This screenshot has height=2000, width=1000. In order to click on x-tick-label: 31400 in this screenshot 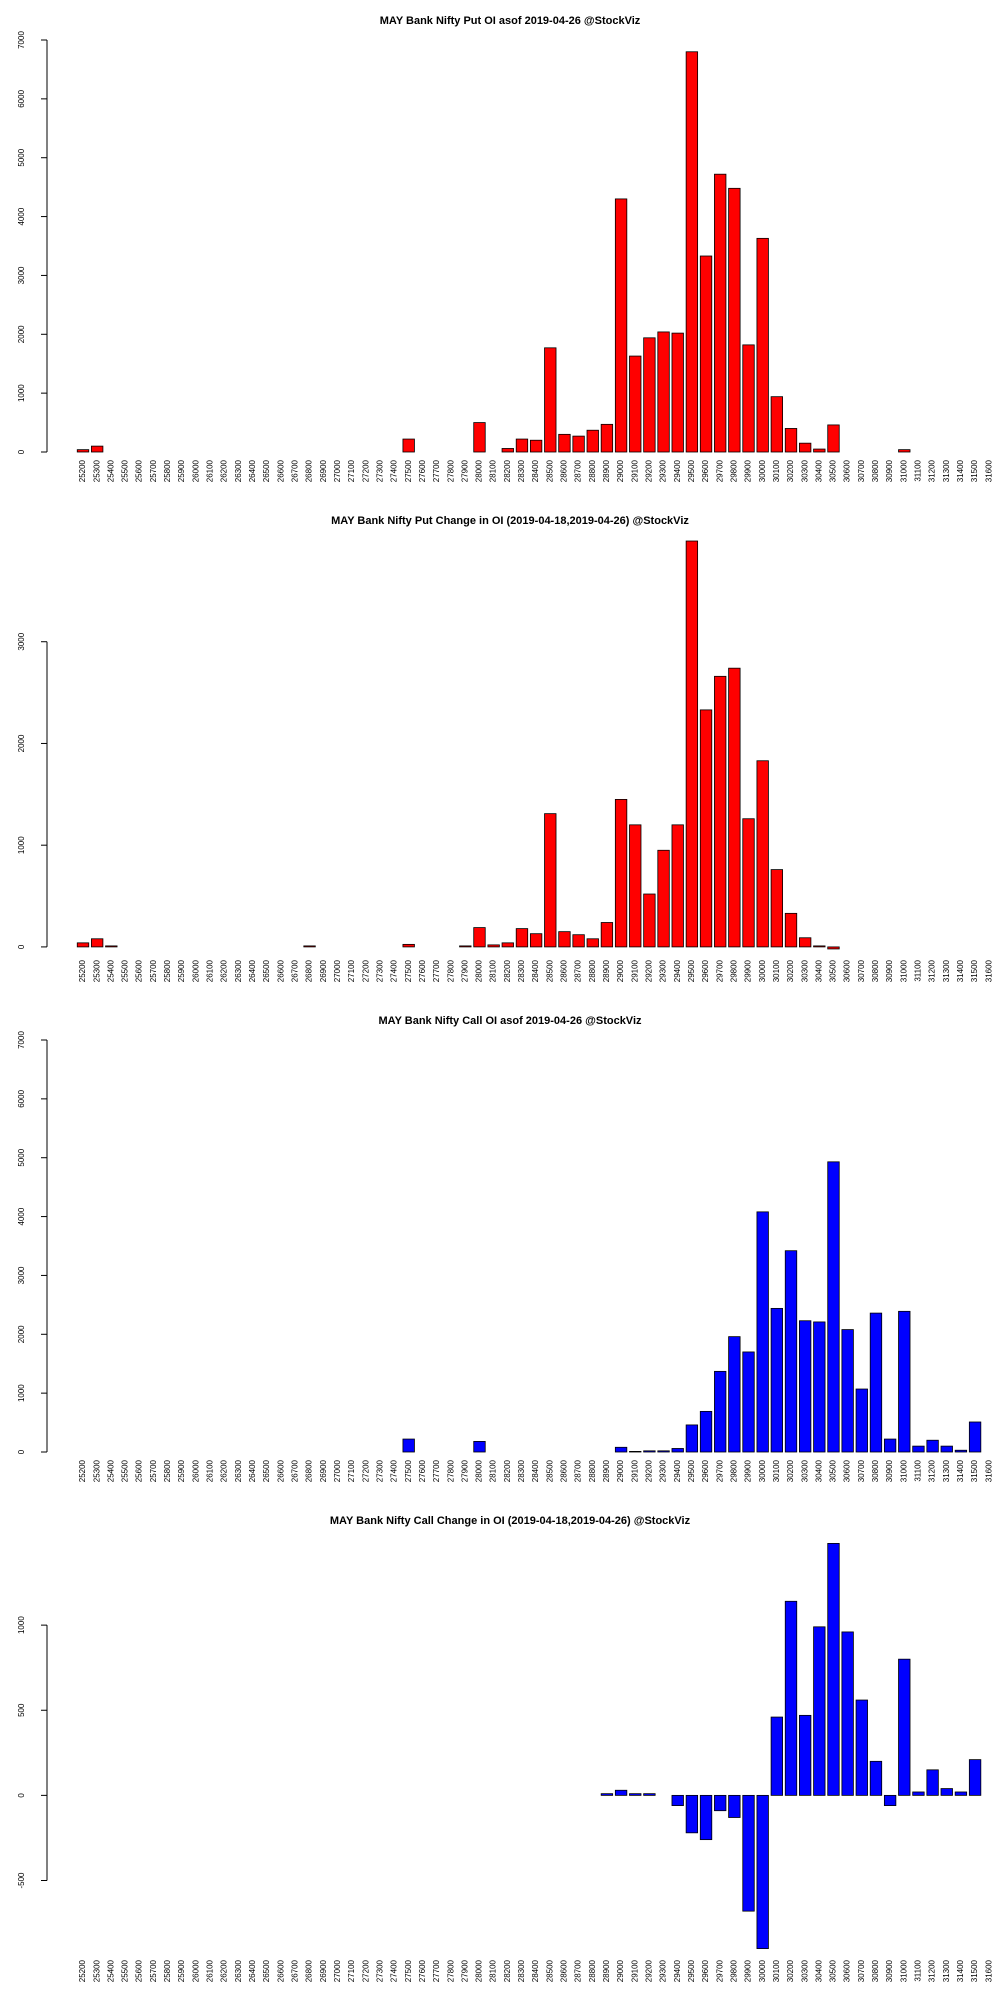, I will do `click(960, 470)`.